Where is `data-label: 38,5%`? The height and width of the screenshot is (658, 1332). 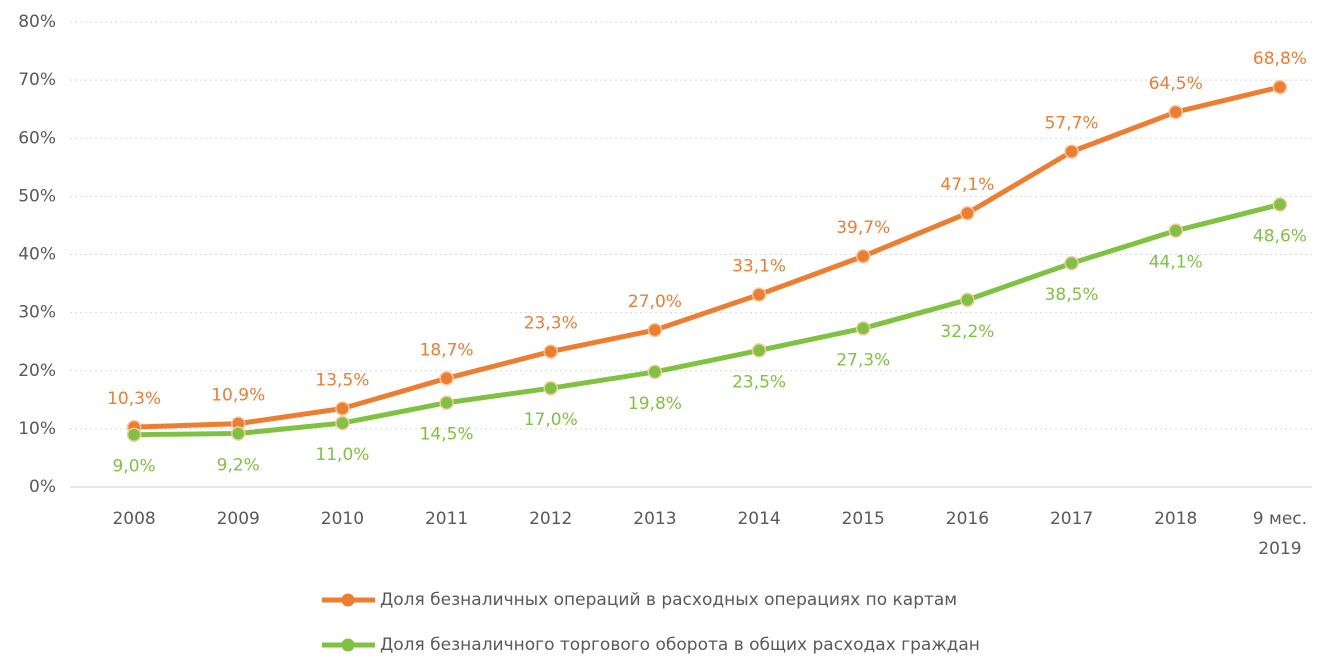 data-label: 38,5% is located at coordinates (1072, 295).